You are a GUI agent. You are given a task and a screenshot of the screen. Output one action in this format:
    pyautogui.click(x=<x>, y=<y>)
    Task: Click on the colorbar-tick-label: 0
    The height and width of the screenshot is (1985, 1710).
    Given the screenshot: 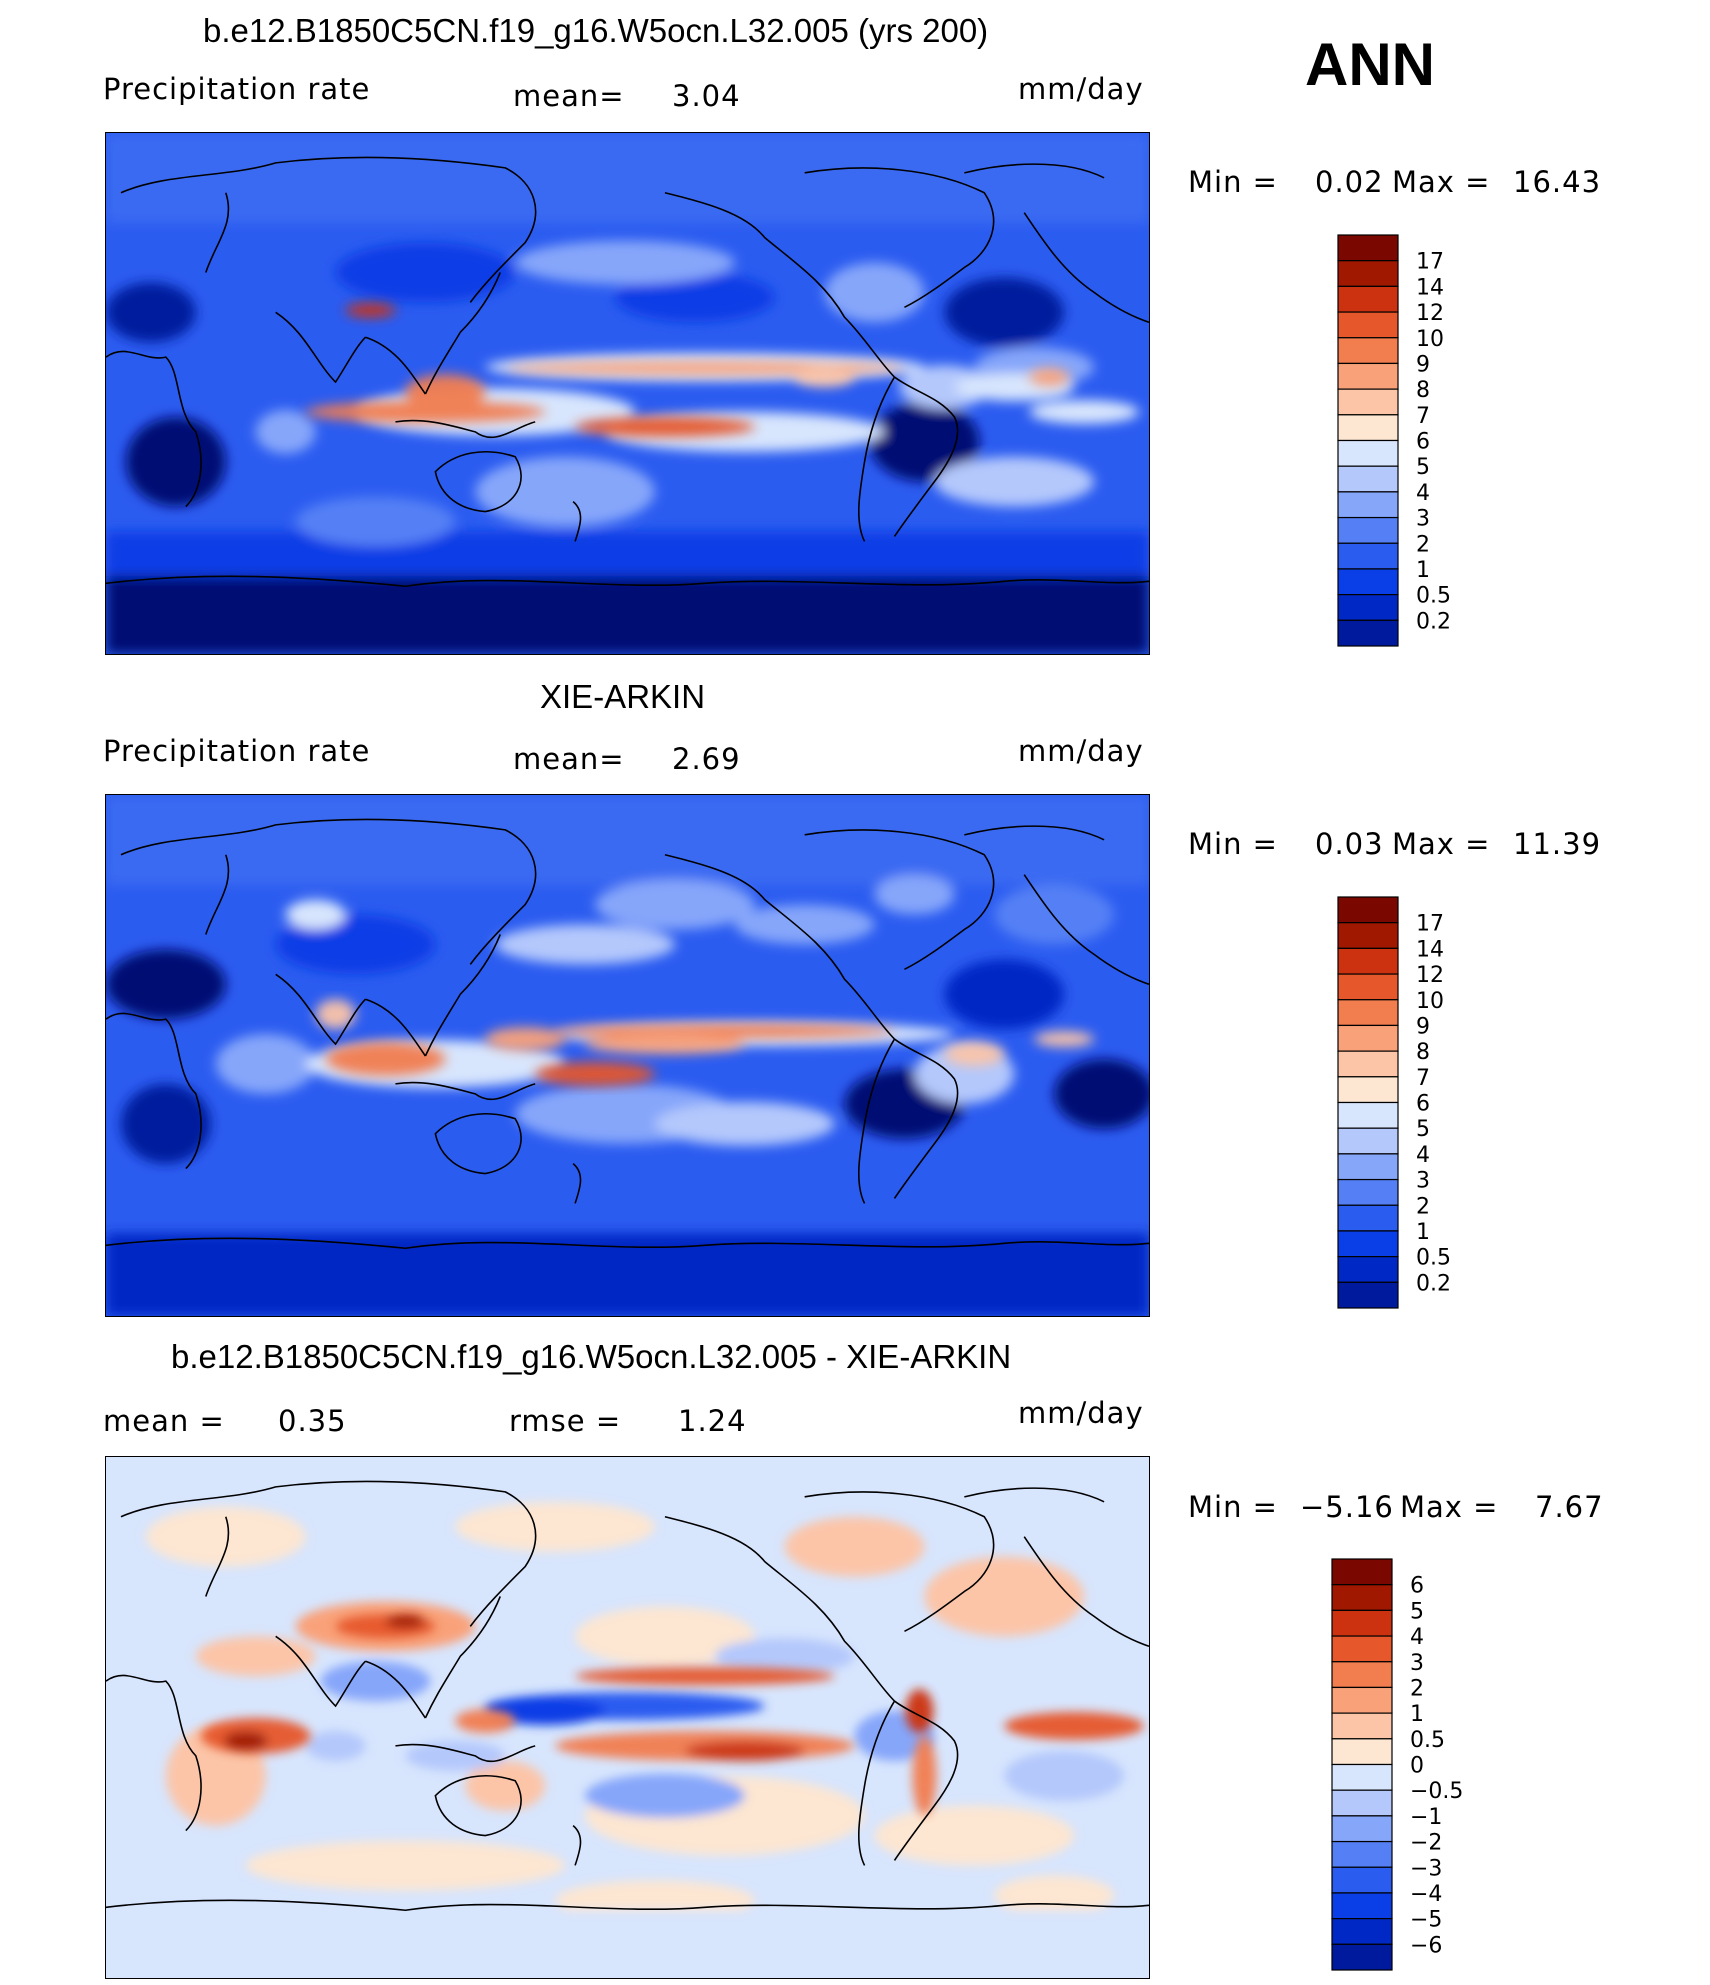 What is the action you would take?
    pyautogui.click(x=1417, y=1766)
    